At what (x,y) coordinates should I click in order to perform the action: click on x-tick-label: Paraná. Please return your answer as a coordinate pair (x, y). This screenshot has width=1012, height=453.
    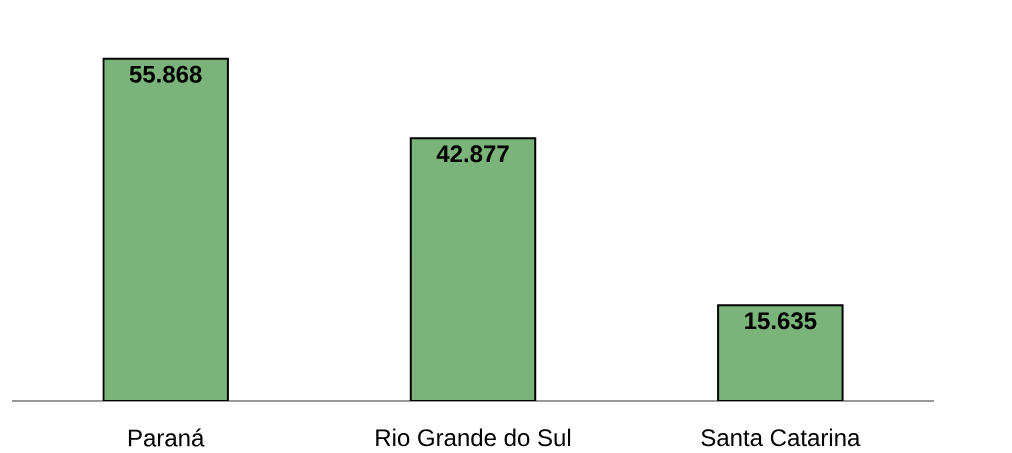
    Looking at the image, I should click on (166, 437).